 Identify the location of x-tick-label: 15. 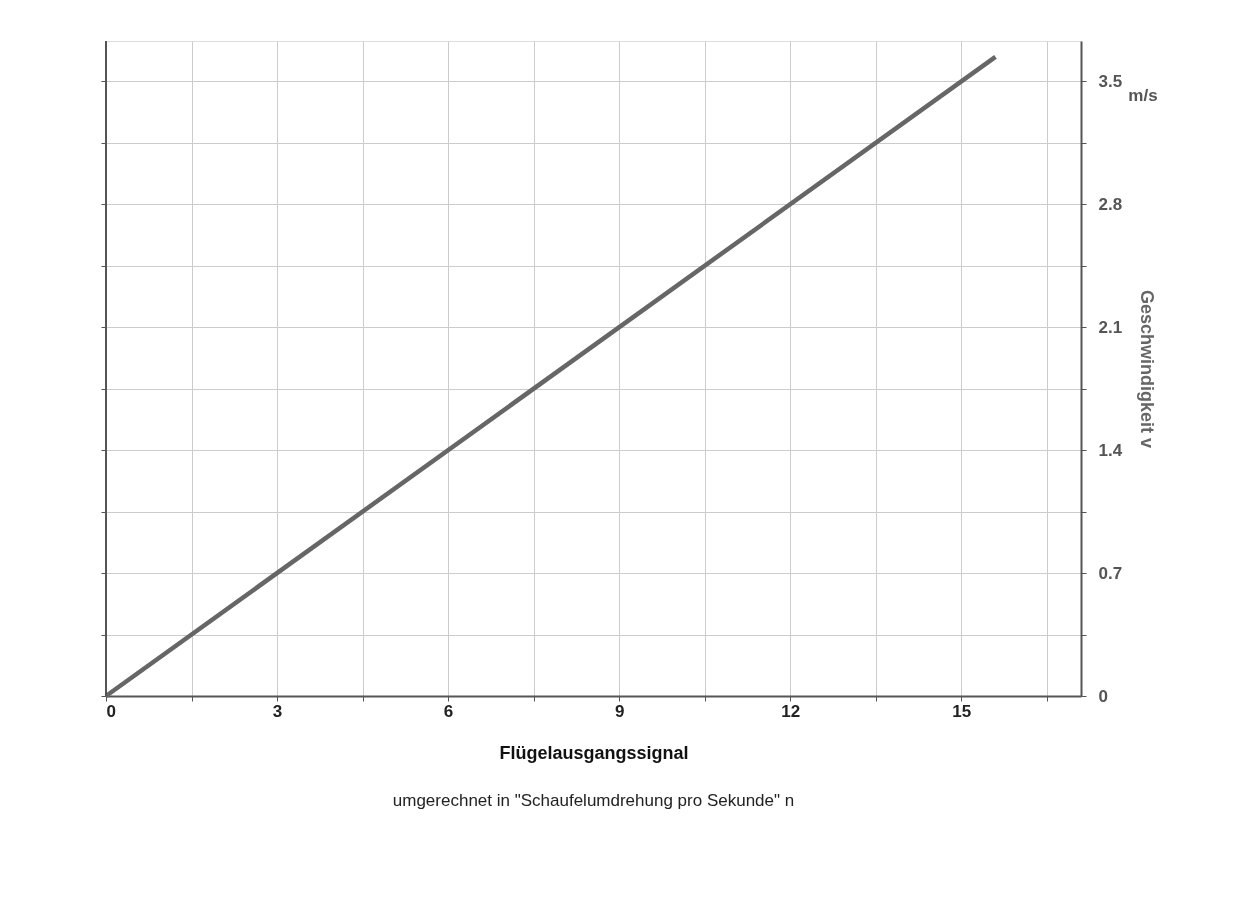
(962, 711).